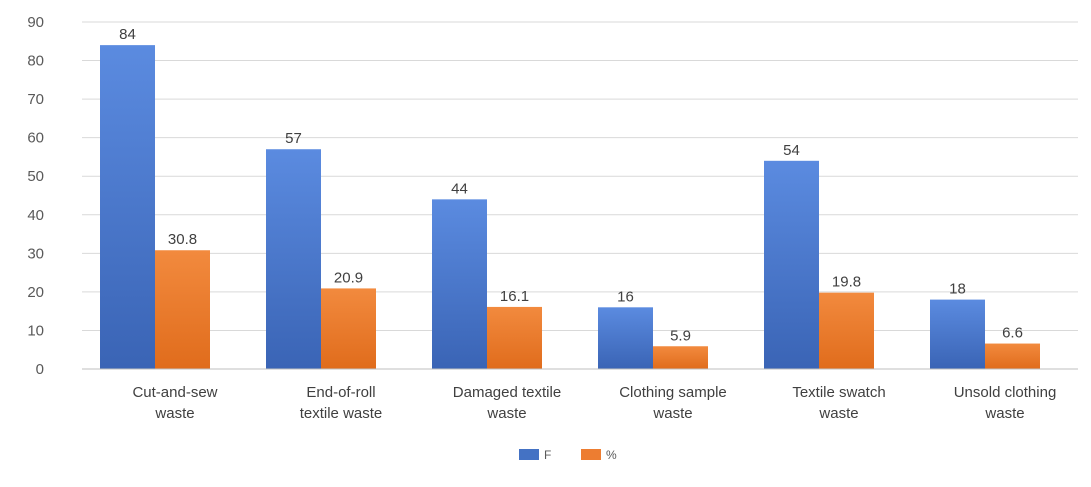 The height and width of the screenshot is (487, 1091). I want to click on data-label: 57, so click(293, 138).